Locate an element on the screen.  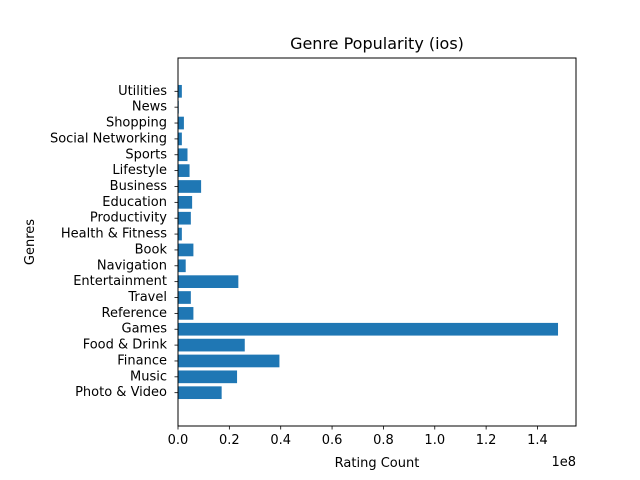
y-tick-label: Shopping is located at coordinates (136, 123).